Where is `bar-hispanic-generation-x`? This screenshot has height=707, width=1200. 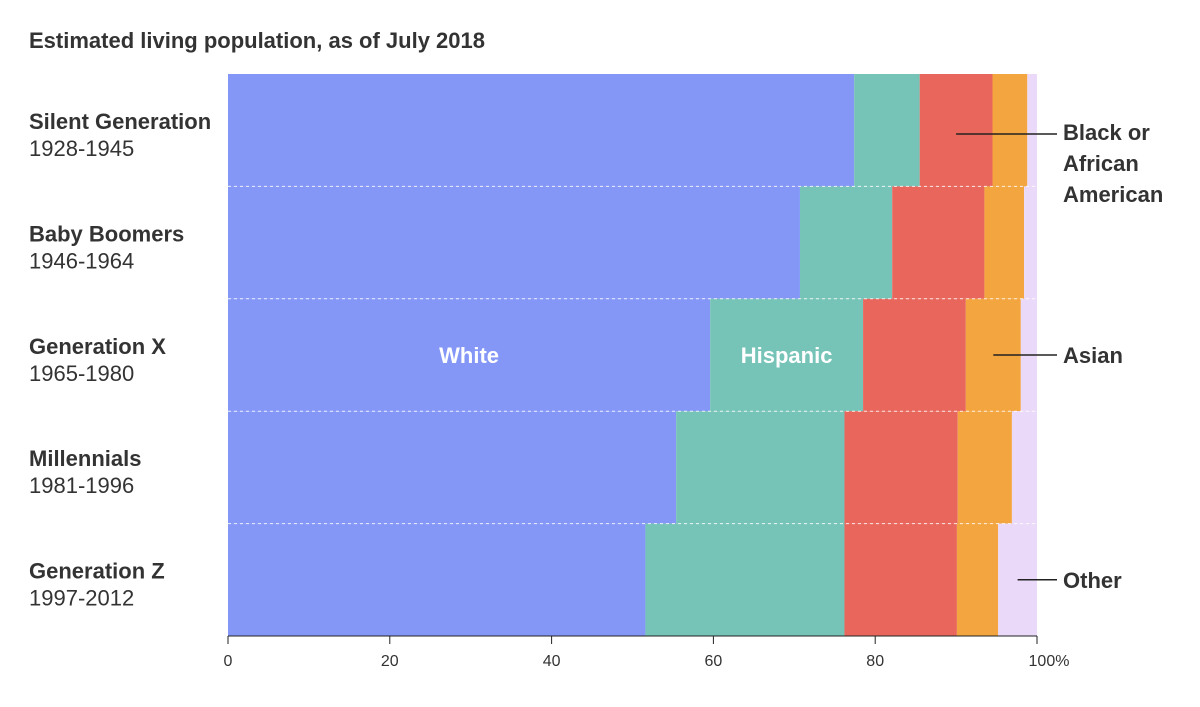
bar-hispanic-generation-x is located at coordinates (787, 355).